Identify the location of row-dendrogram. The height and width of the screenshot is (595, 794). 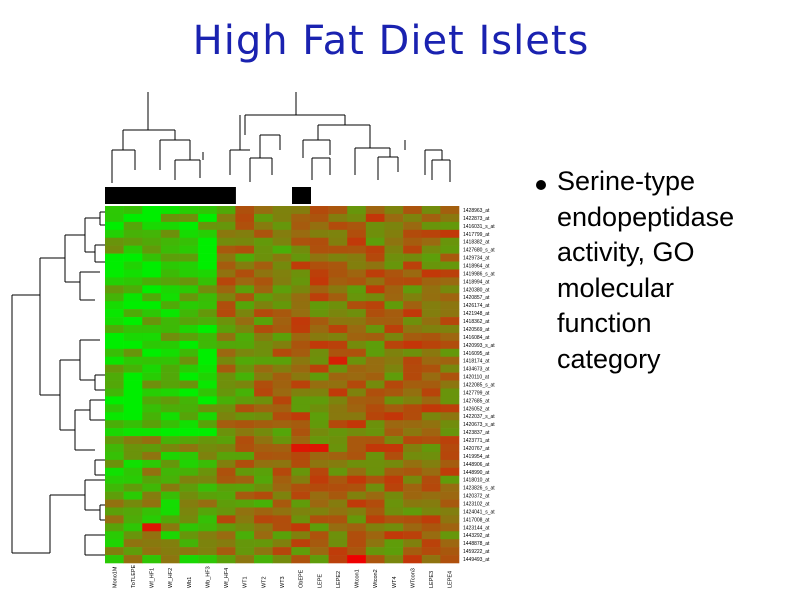
(58, 383).